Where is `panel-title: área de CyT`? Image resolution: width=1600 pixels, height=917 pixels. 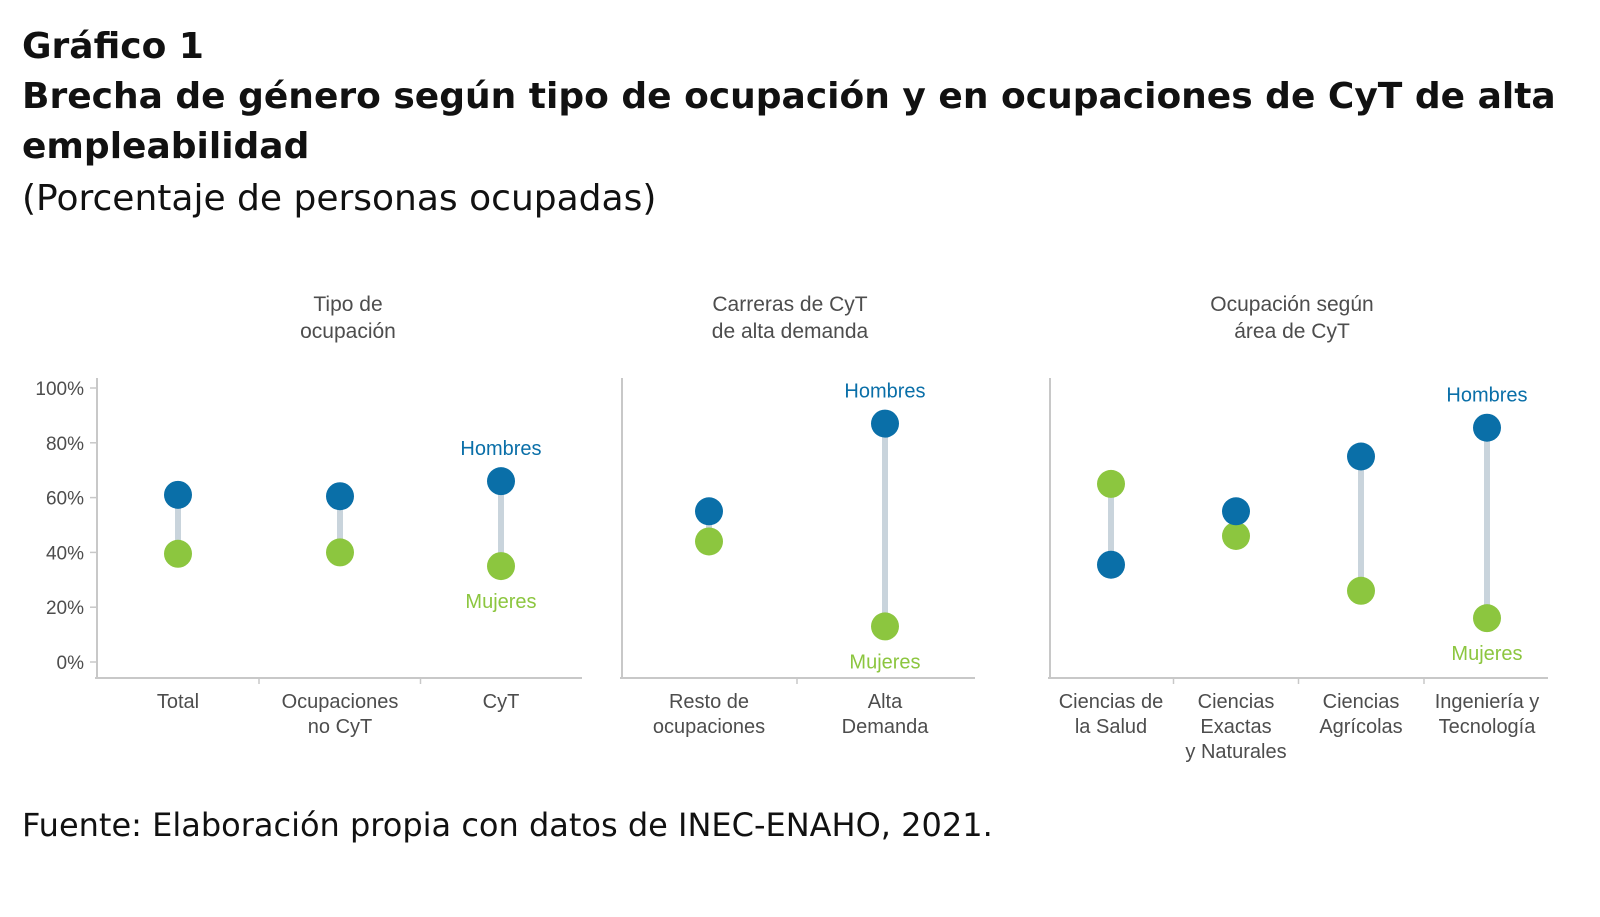 panel-title: área de CyT is located at coordinates (1292, 331).